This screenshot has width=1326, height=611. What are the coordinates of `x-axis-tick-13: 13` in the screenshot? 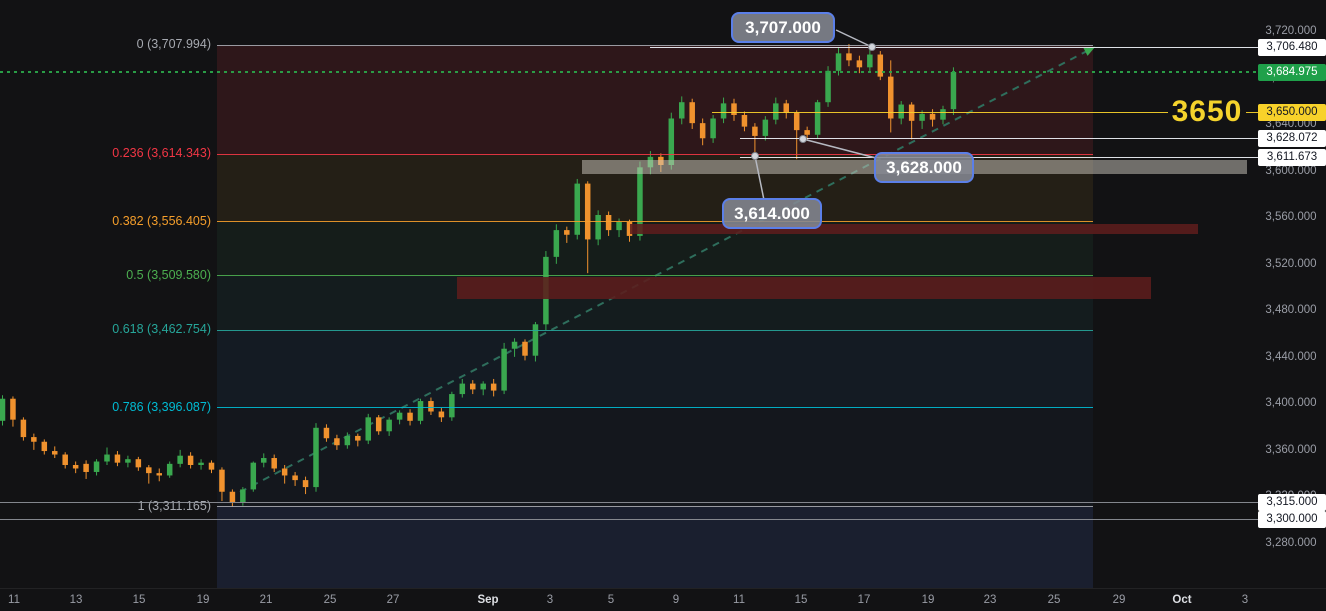 It's located at (76, 600).